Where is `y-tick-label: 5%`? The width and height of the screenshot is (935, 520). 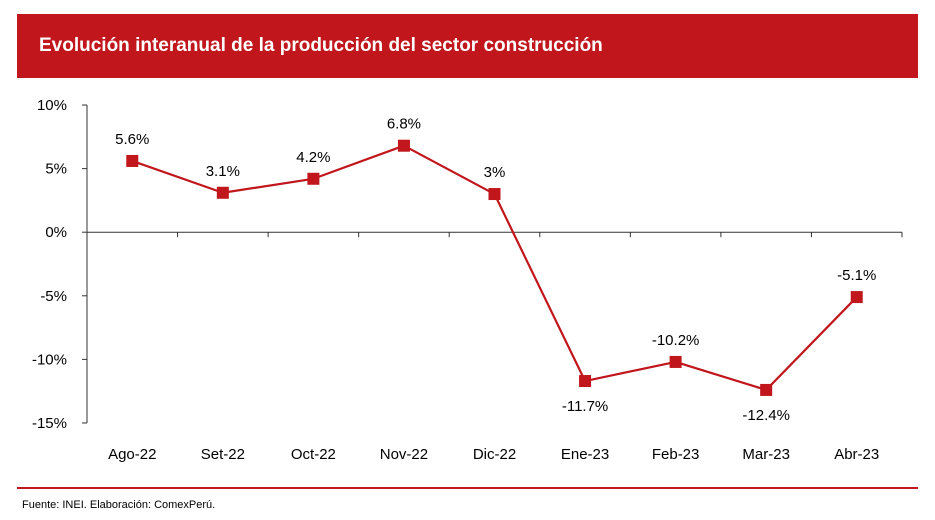
y-tick-label: 5% is located at coordinates (56, 169).